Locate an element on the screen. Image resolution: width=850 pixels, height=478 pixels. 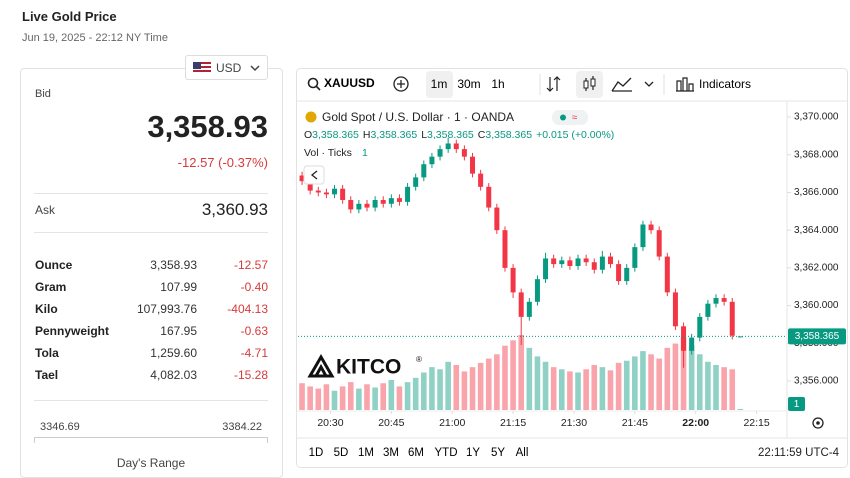
settings-icon is located at coordinates (818, 423).